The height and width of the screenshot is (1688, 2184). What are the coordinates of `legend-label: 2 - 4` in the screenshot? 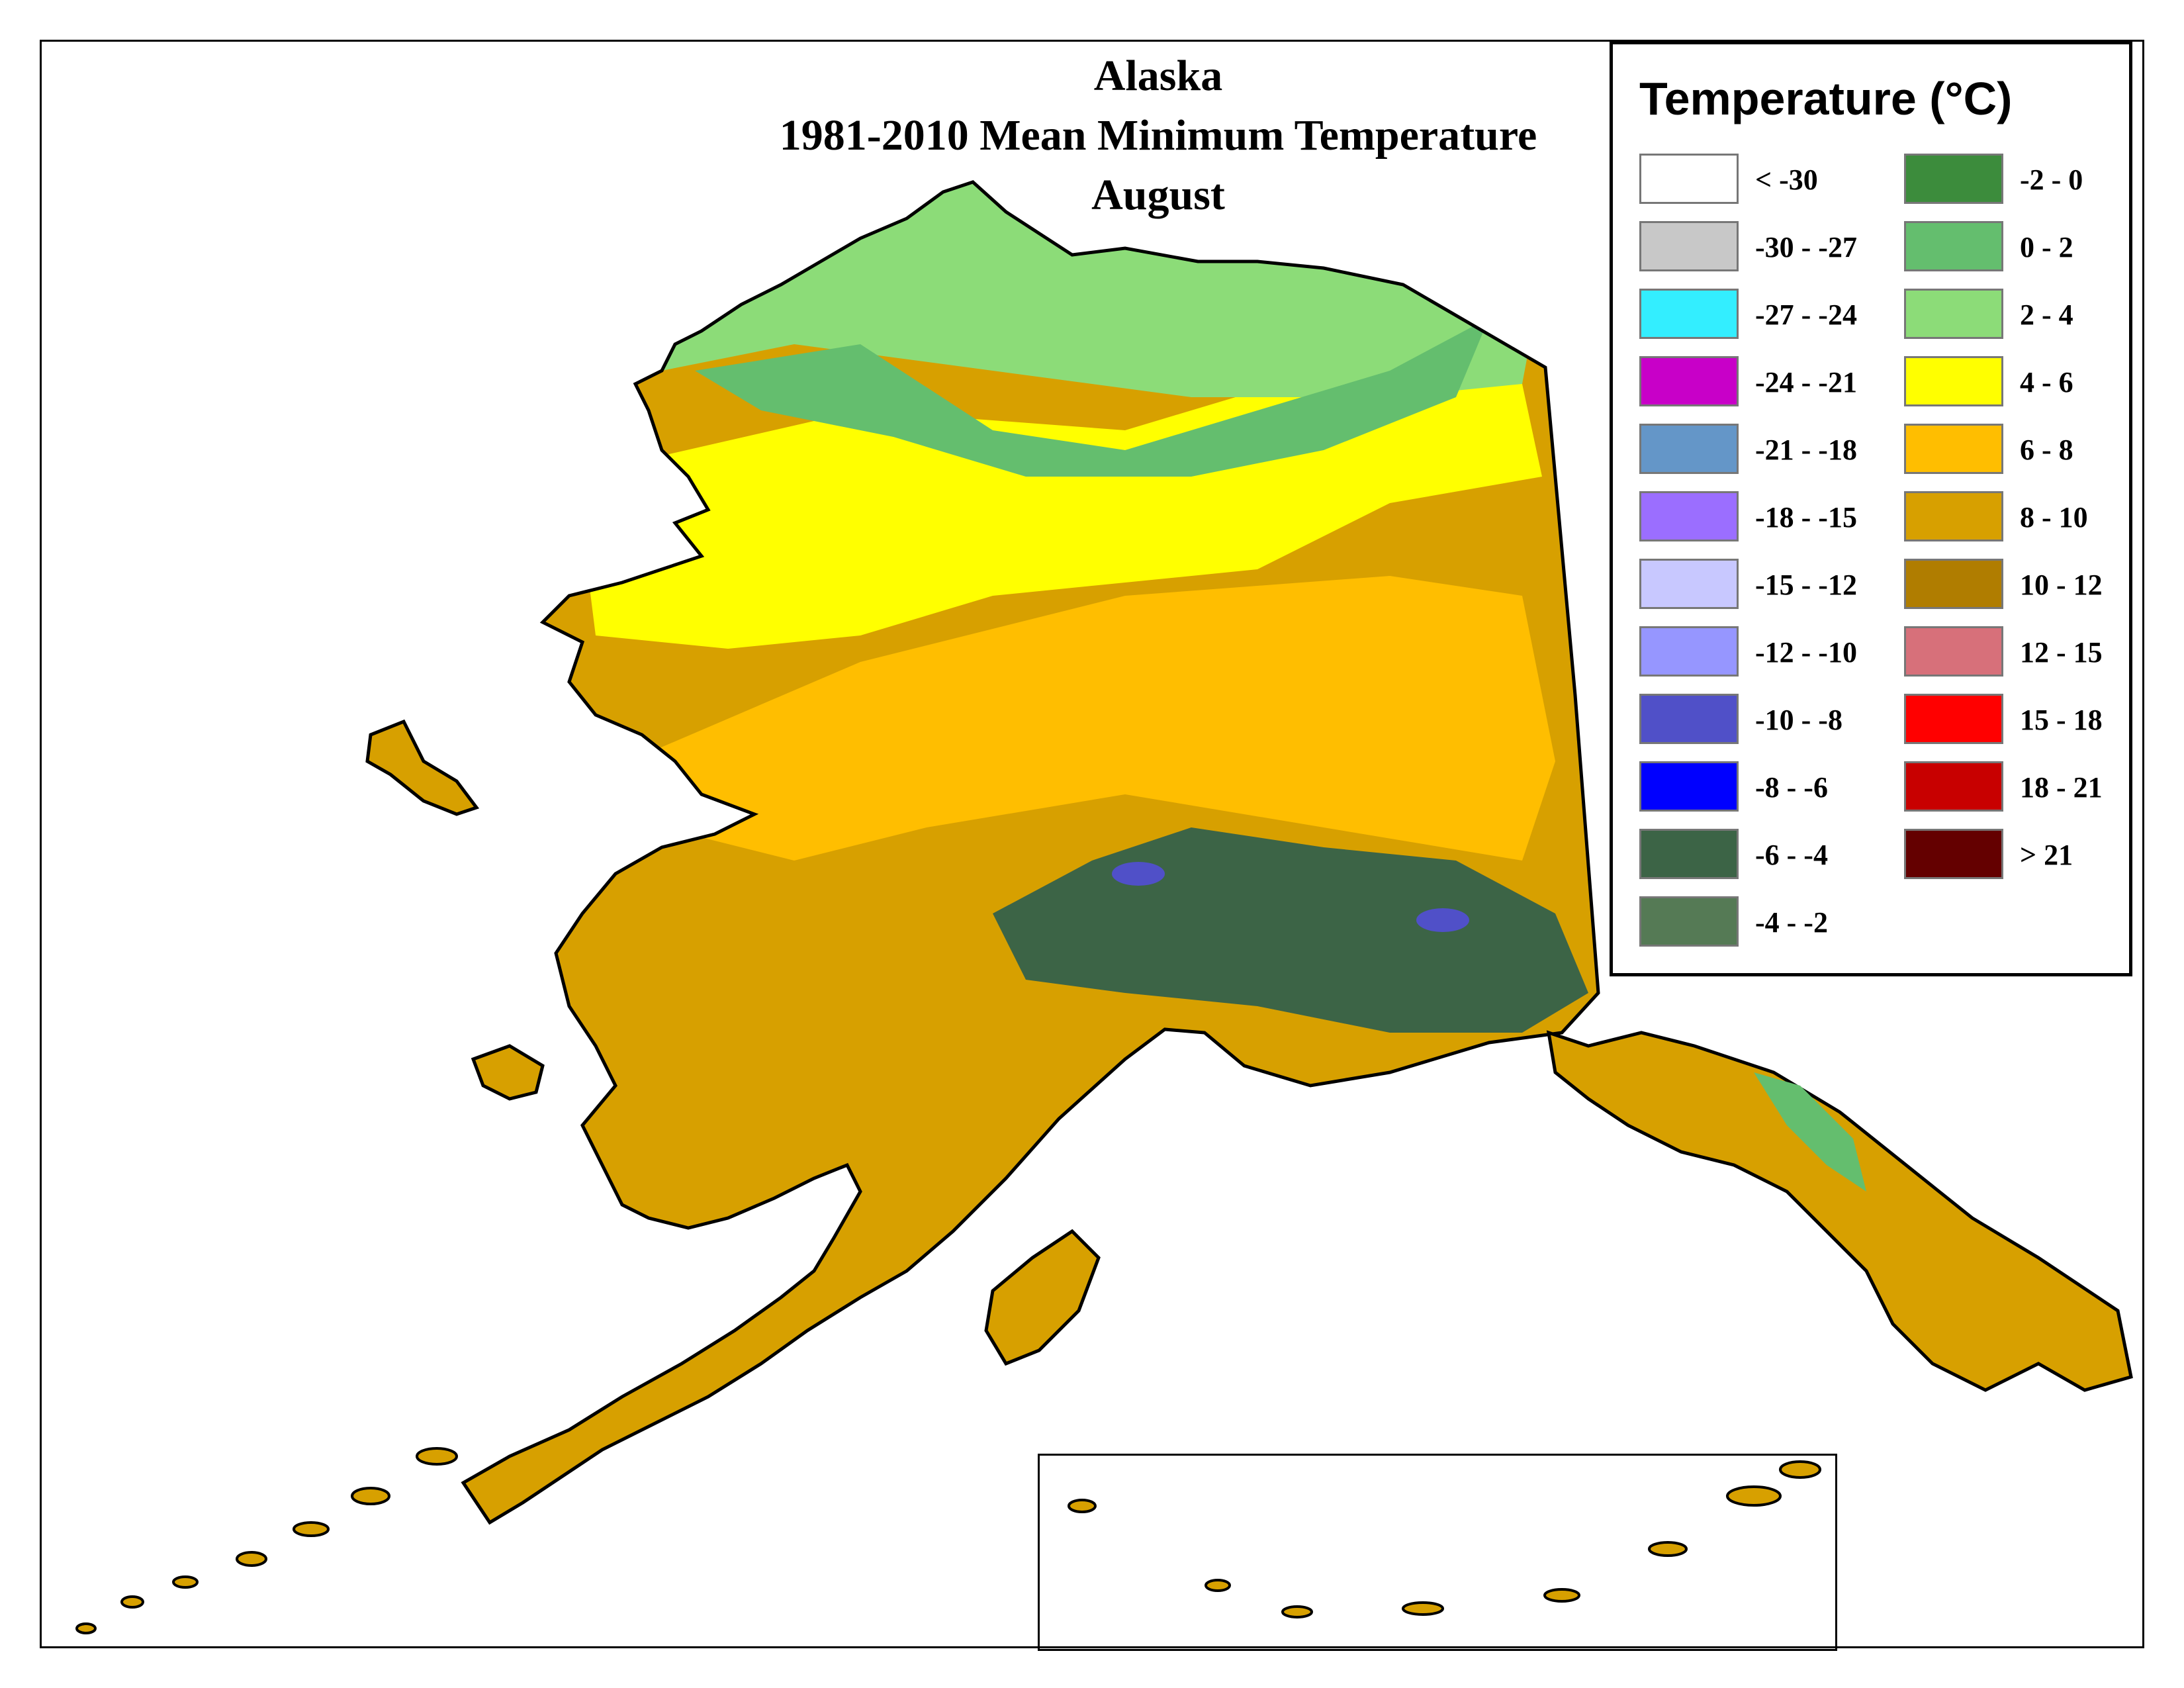 It's located at (2046, 315).